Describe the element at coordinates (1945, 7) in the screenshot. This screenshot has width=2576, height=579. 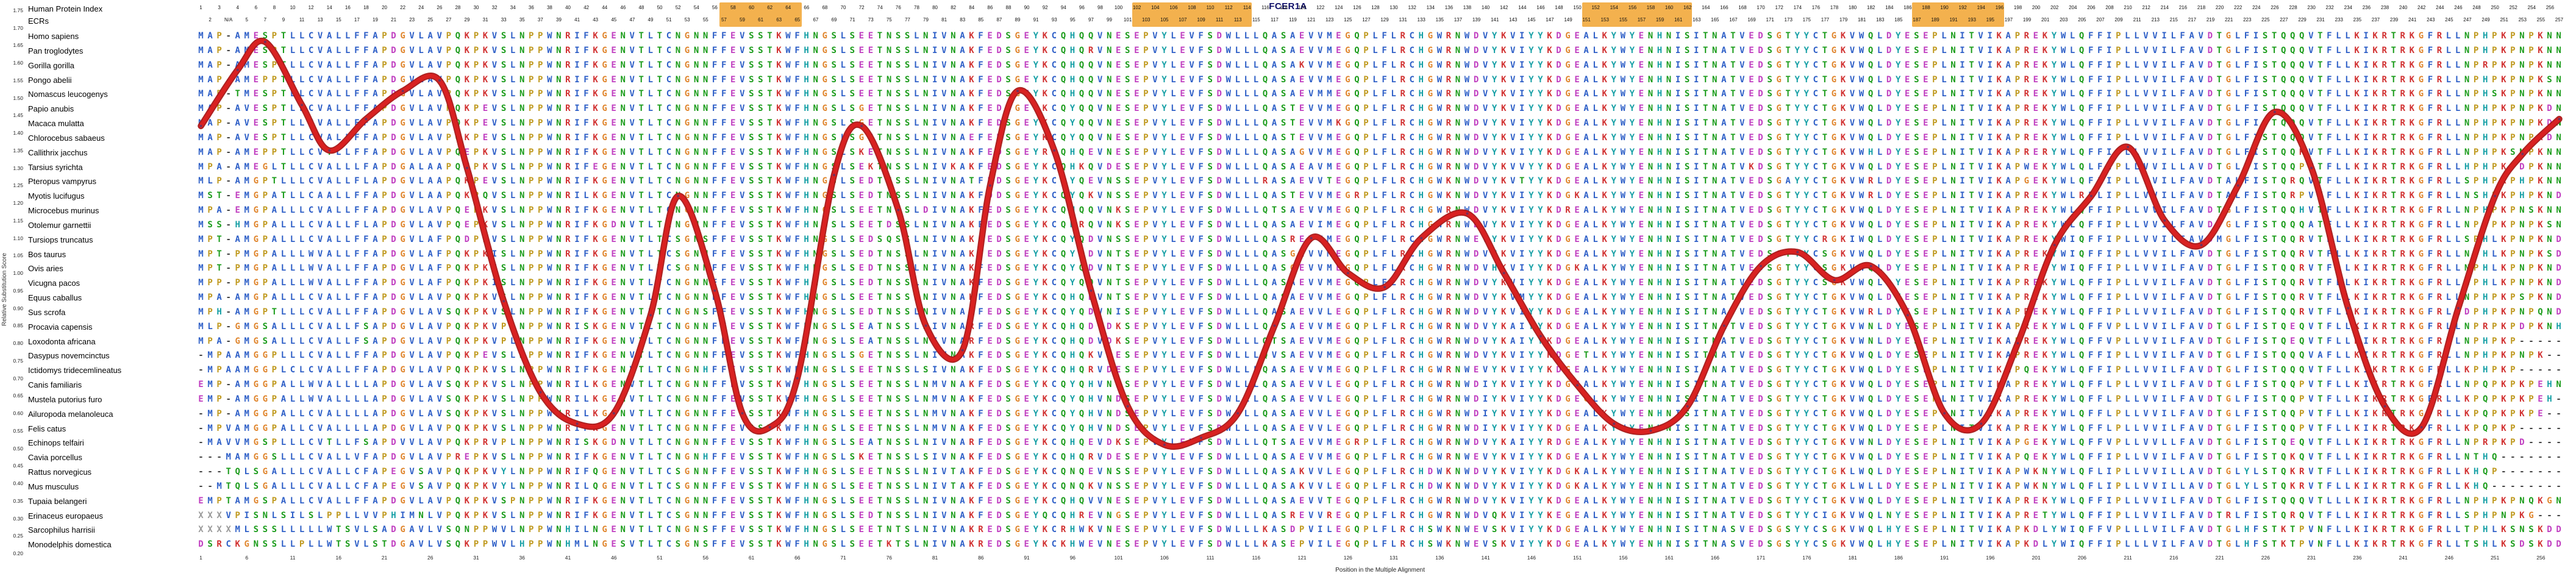
I see `position-number: 190` at that location.